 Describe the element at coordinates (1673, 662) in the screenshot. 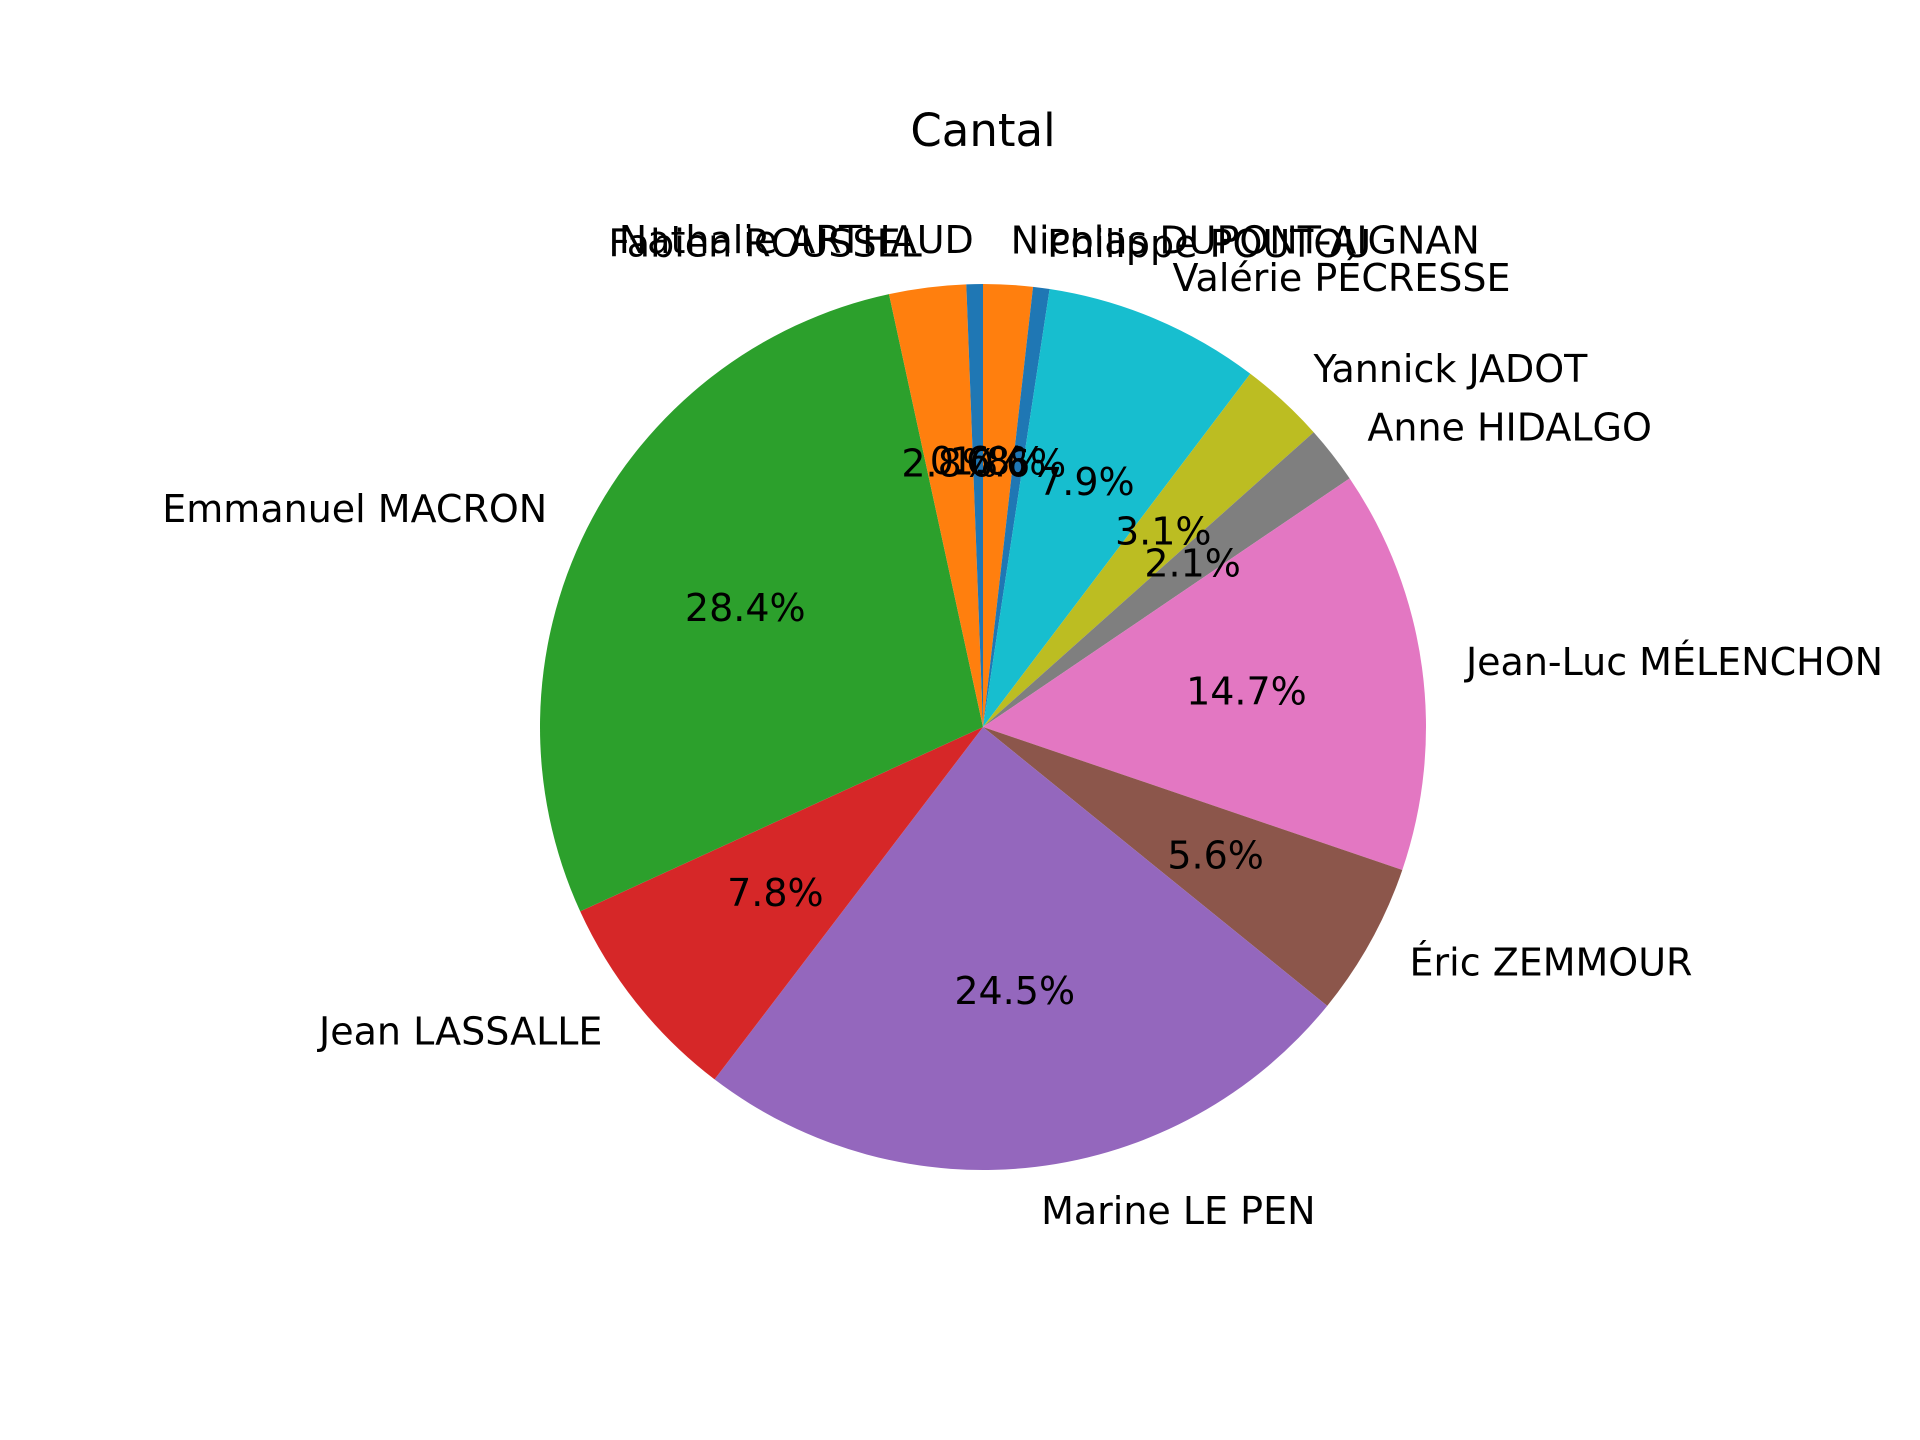

I see `slice-label: Jean-Luc MÉLENCHON` at that location.